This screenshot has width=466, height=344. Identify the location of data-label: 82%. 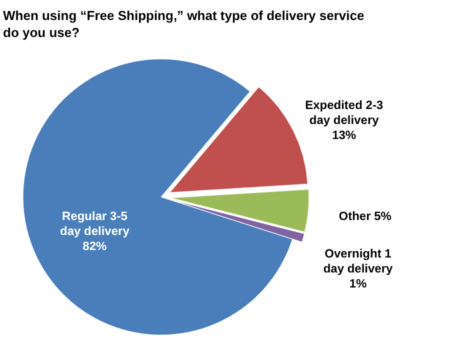
(95, 246).